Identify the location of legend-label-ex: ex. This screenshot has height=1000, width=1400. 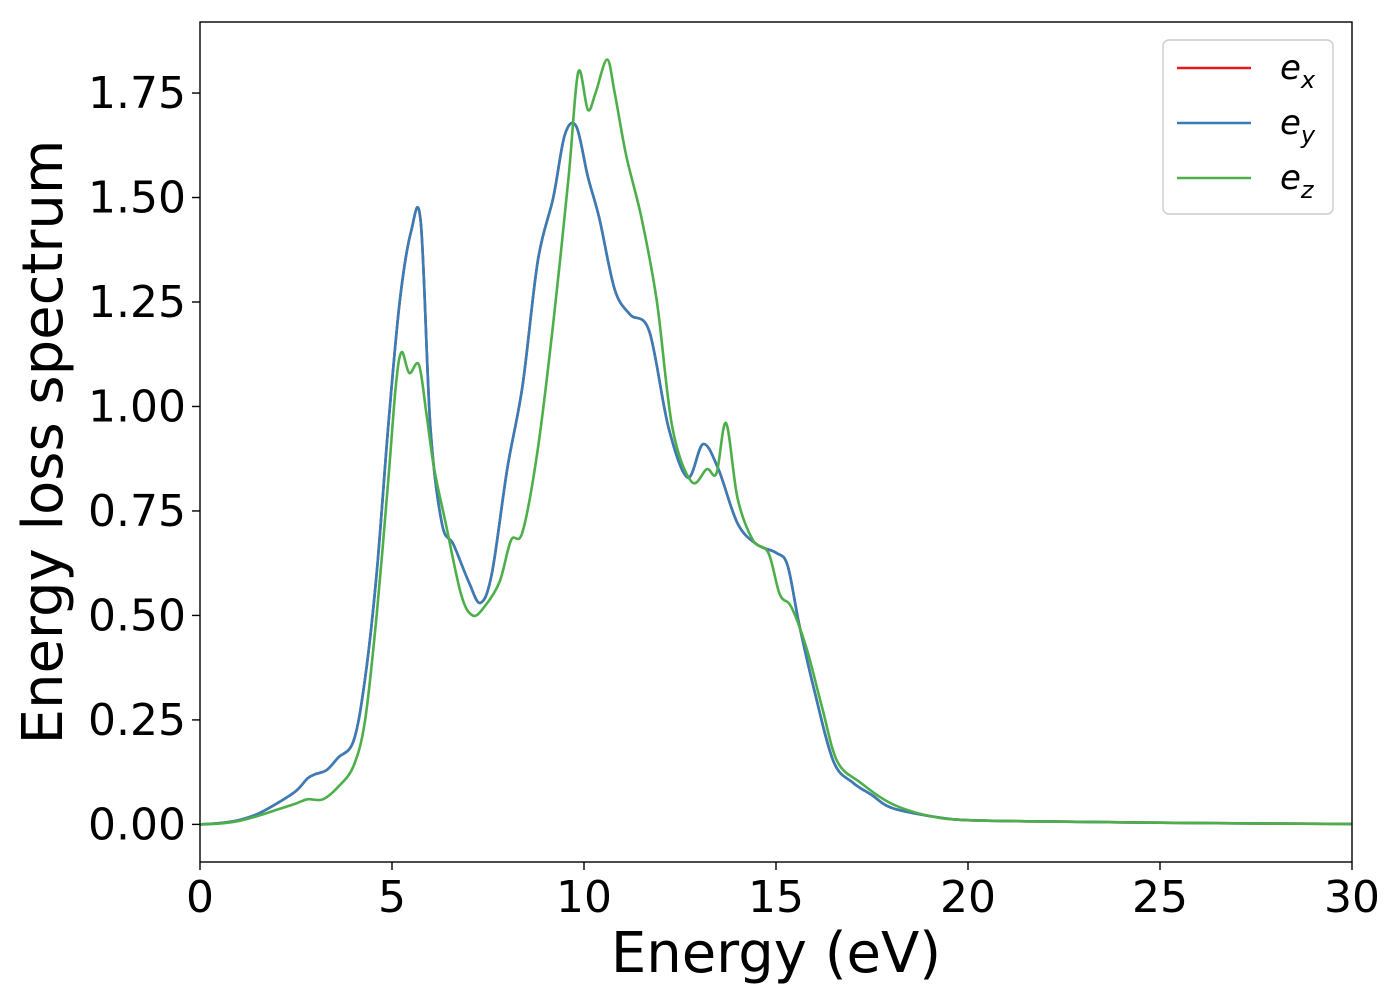
(1298, 71).